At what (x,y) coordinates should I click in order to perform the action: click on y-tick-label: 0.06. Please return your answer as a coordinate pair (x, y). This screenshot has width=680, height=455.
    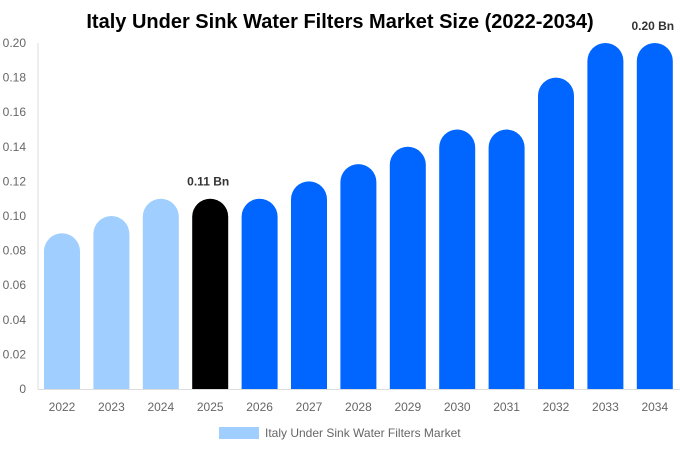
    Looking at the image, I should click on (15, 285).